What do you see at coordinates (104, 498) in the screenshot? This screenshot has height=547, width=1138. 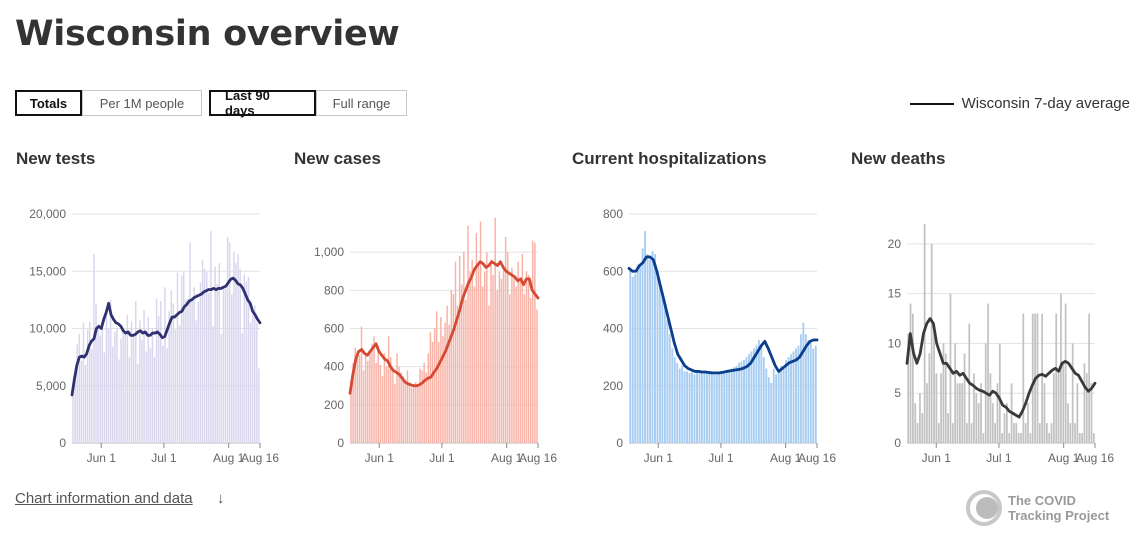 I see `chart-info-link: Chart information and data` at bounding box center [104, 498].